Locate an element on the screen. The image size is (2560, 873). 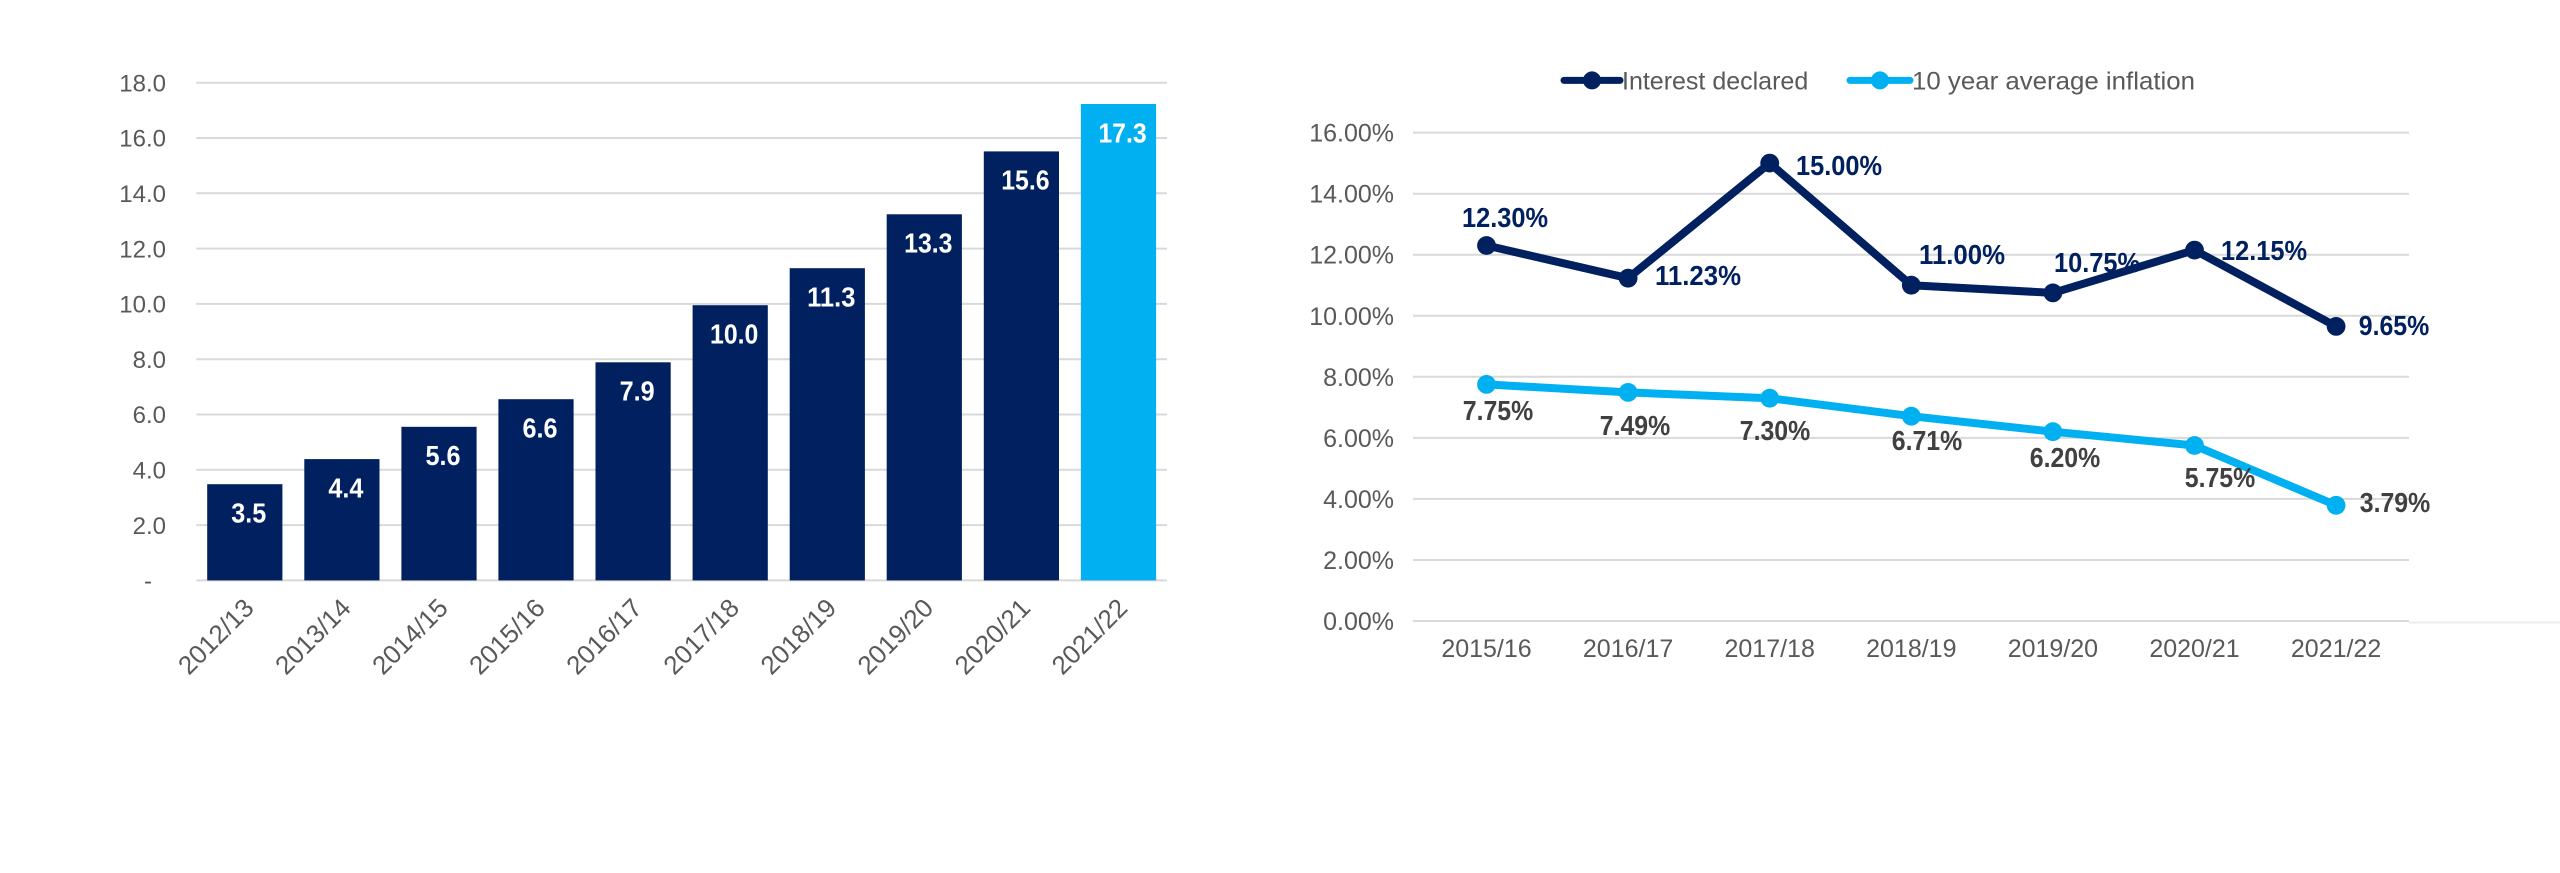
svg-text: 2012/13 is located at coordinates (216, 637).